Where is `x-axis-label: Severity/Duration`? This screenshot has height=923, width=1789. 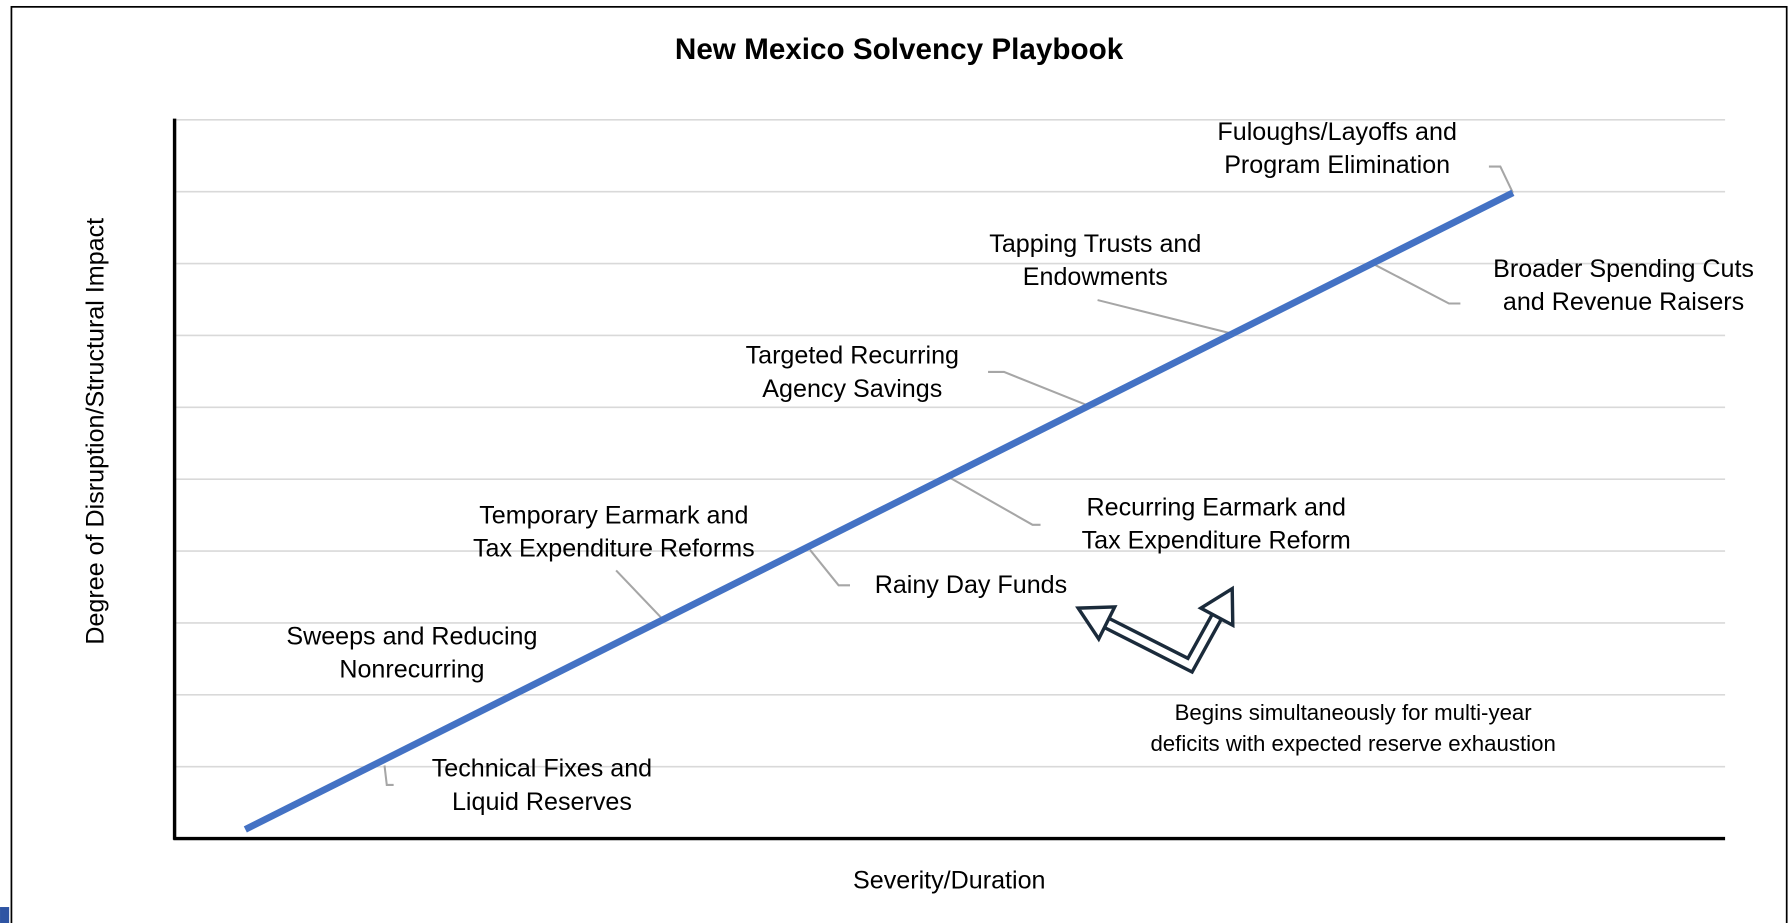
x-axis-label: Severity/Duration is located at coordinates (949, 881).